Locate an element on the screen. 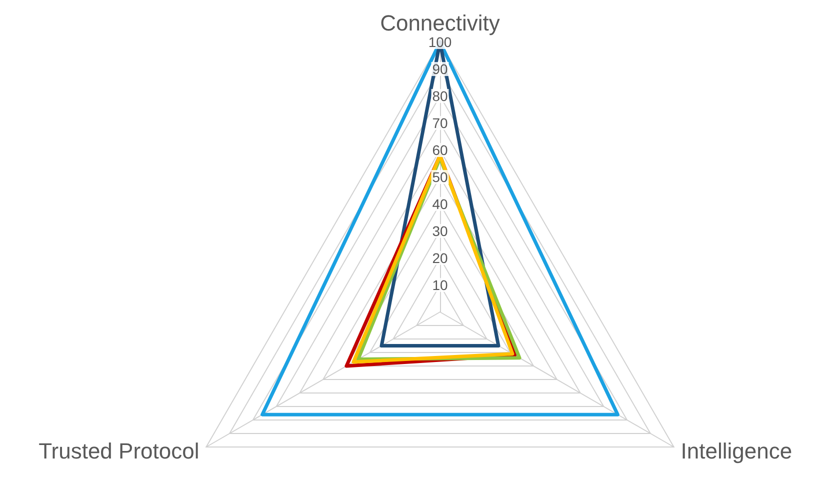 The height and width of the screenshot is (479, 813). spoke-label: Connectivity is located at coordinates (440, 23).